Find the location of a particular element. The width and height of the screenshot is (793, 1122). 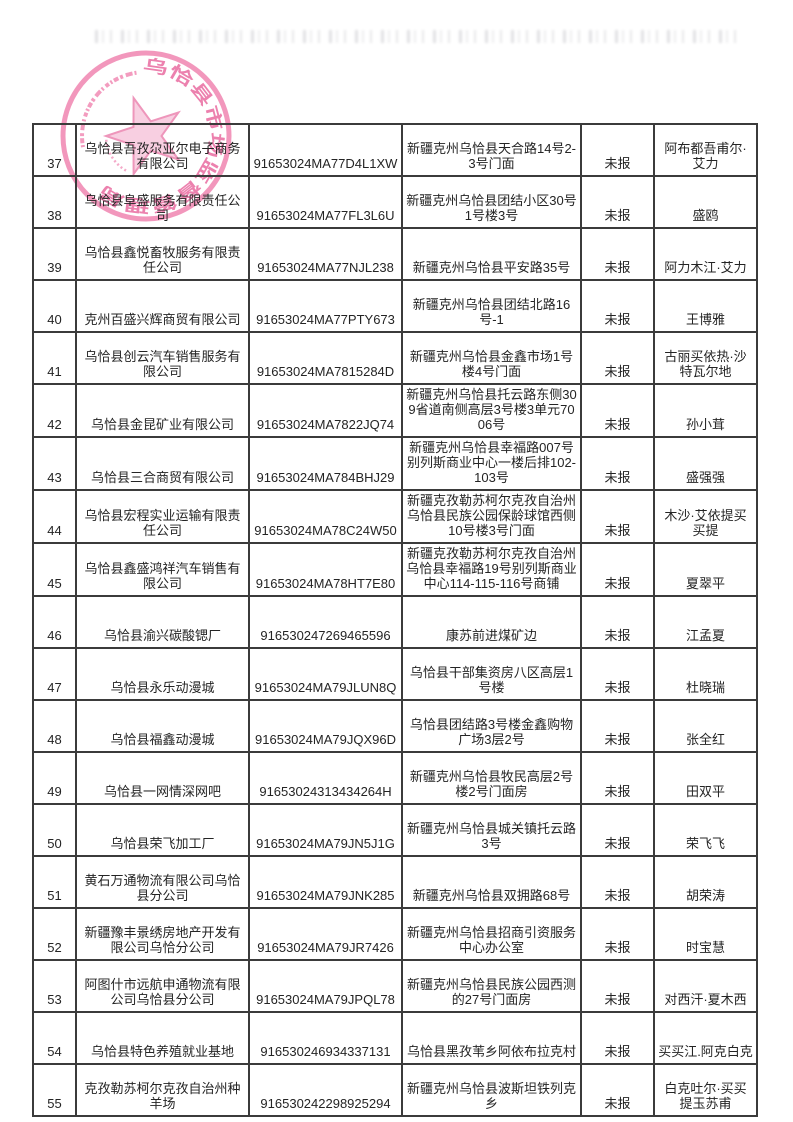

credit-code: 91653024MA78C24W50 is located at coordinates (325, 516).